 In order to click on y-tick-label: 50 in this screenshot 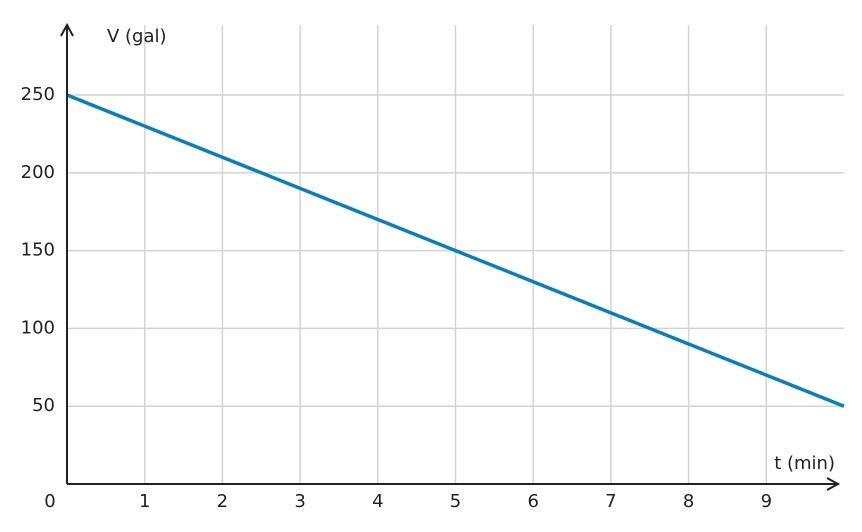, I will do `click(43, 405)`.